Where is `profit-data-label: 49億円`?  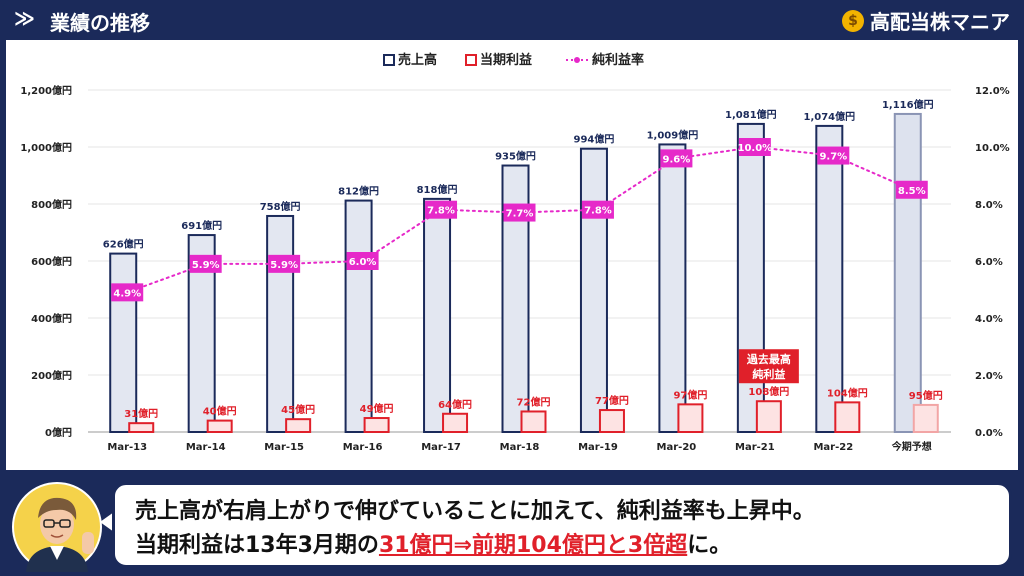 profit-data-label: 49億円 is located at coordinates (377, 408).